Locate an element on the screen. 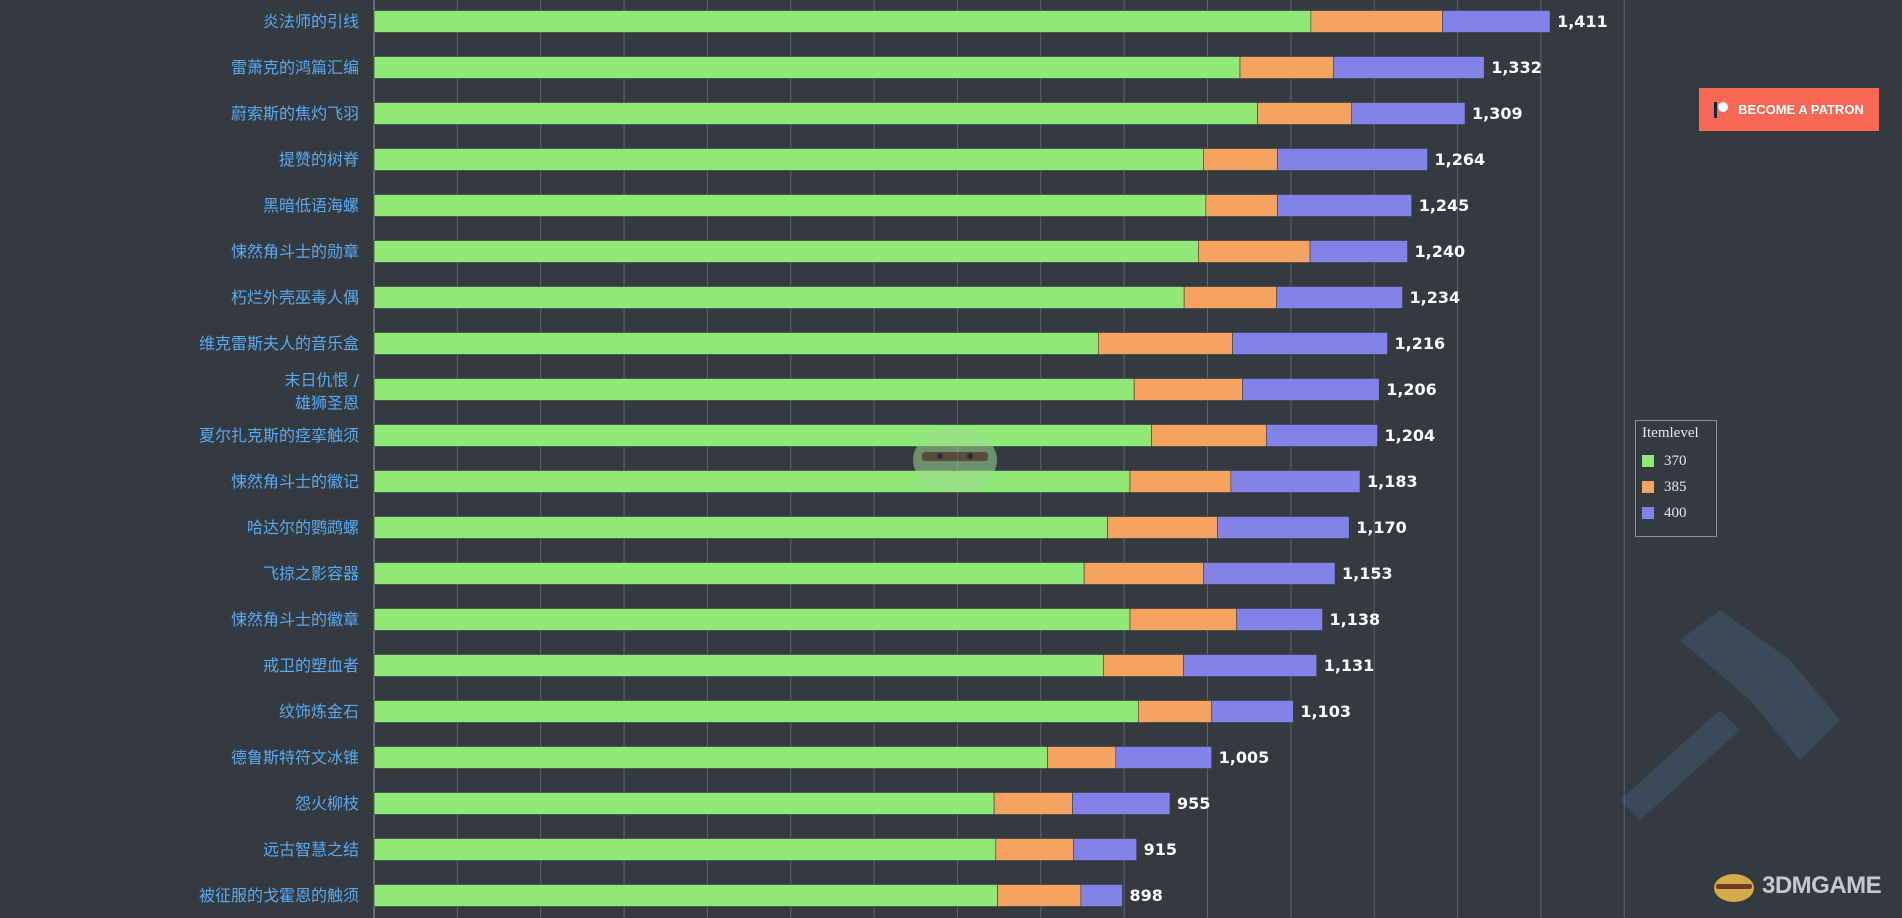  category-label: 悚然角斗士的徽章 is located at coordinates (295, 619).